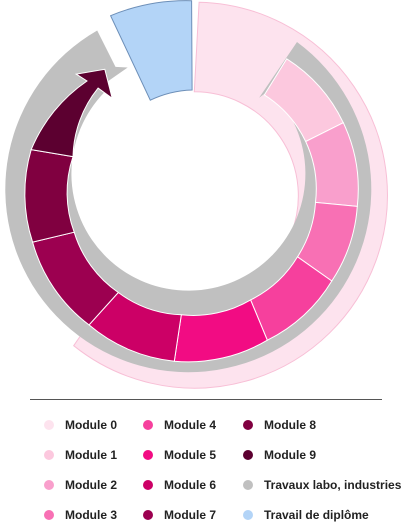 This screenshot has height=524, width=412. Describe the element at coordinates (248, 485) in the screenshot. I see `labo-industries-swatch` at that location.